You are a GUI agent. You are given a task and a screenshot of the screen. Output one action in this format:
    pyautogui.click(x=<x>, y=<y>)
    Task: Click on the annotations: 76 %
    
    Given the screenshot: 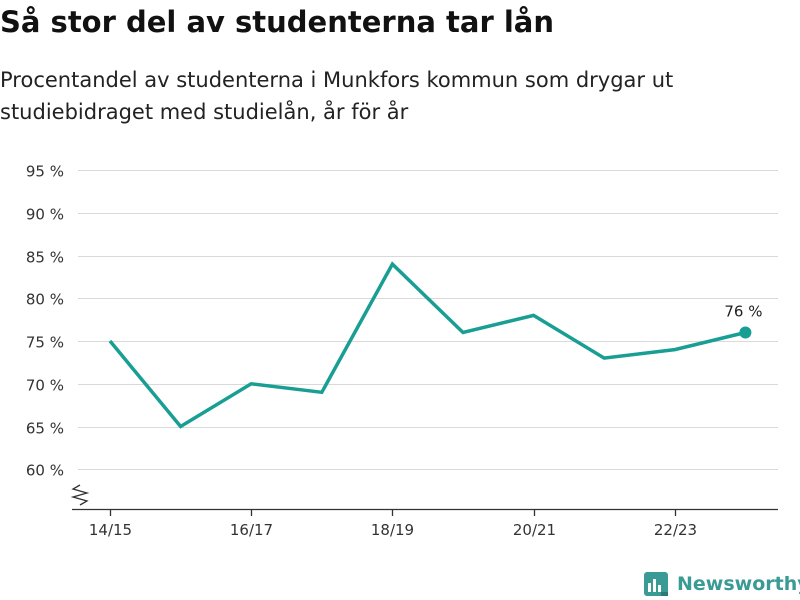 What is the action you would take?
    pyautogui.click(x=743, y=321)
    